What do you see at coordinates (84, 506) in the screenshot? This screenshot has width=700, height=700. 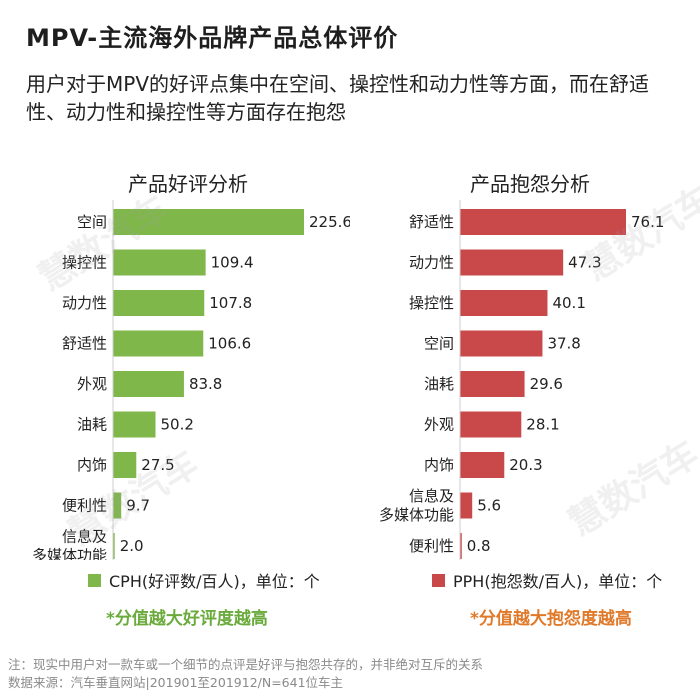 I see `praise-category-label: 便利性` at bounding box center [84, 506].